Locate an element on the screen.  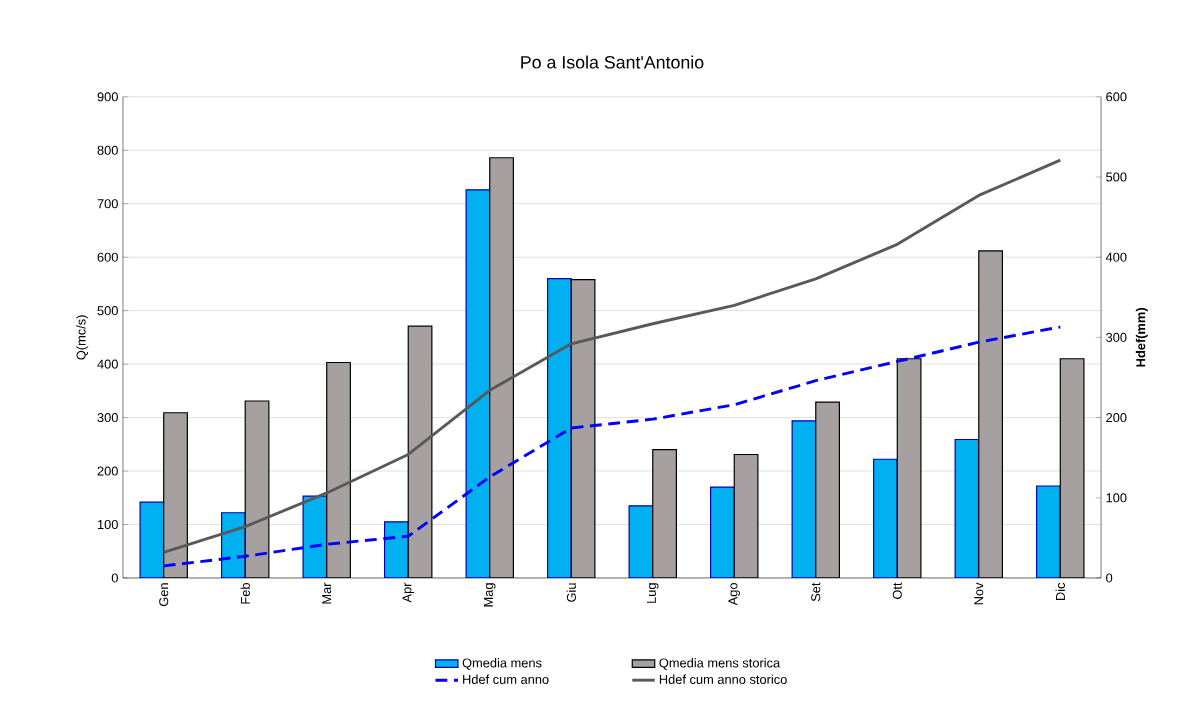
x-tick-label: Feb is located at coordinates (245, 593).